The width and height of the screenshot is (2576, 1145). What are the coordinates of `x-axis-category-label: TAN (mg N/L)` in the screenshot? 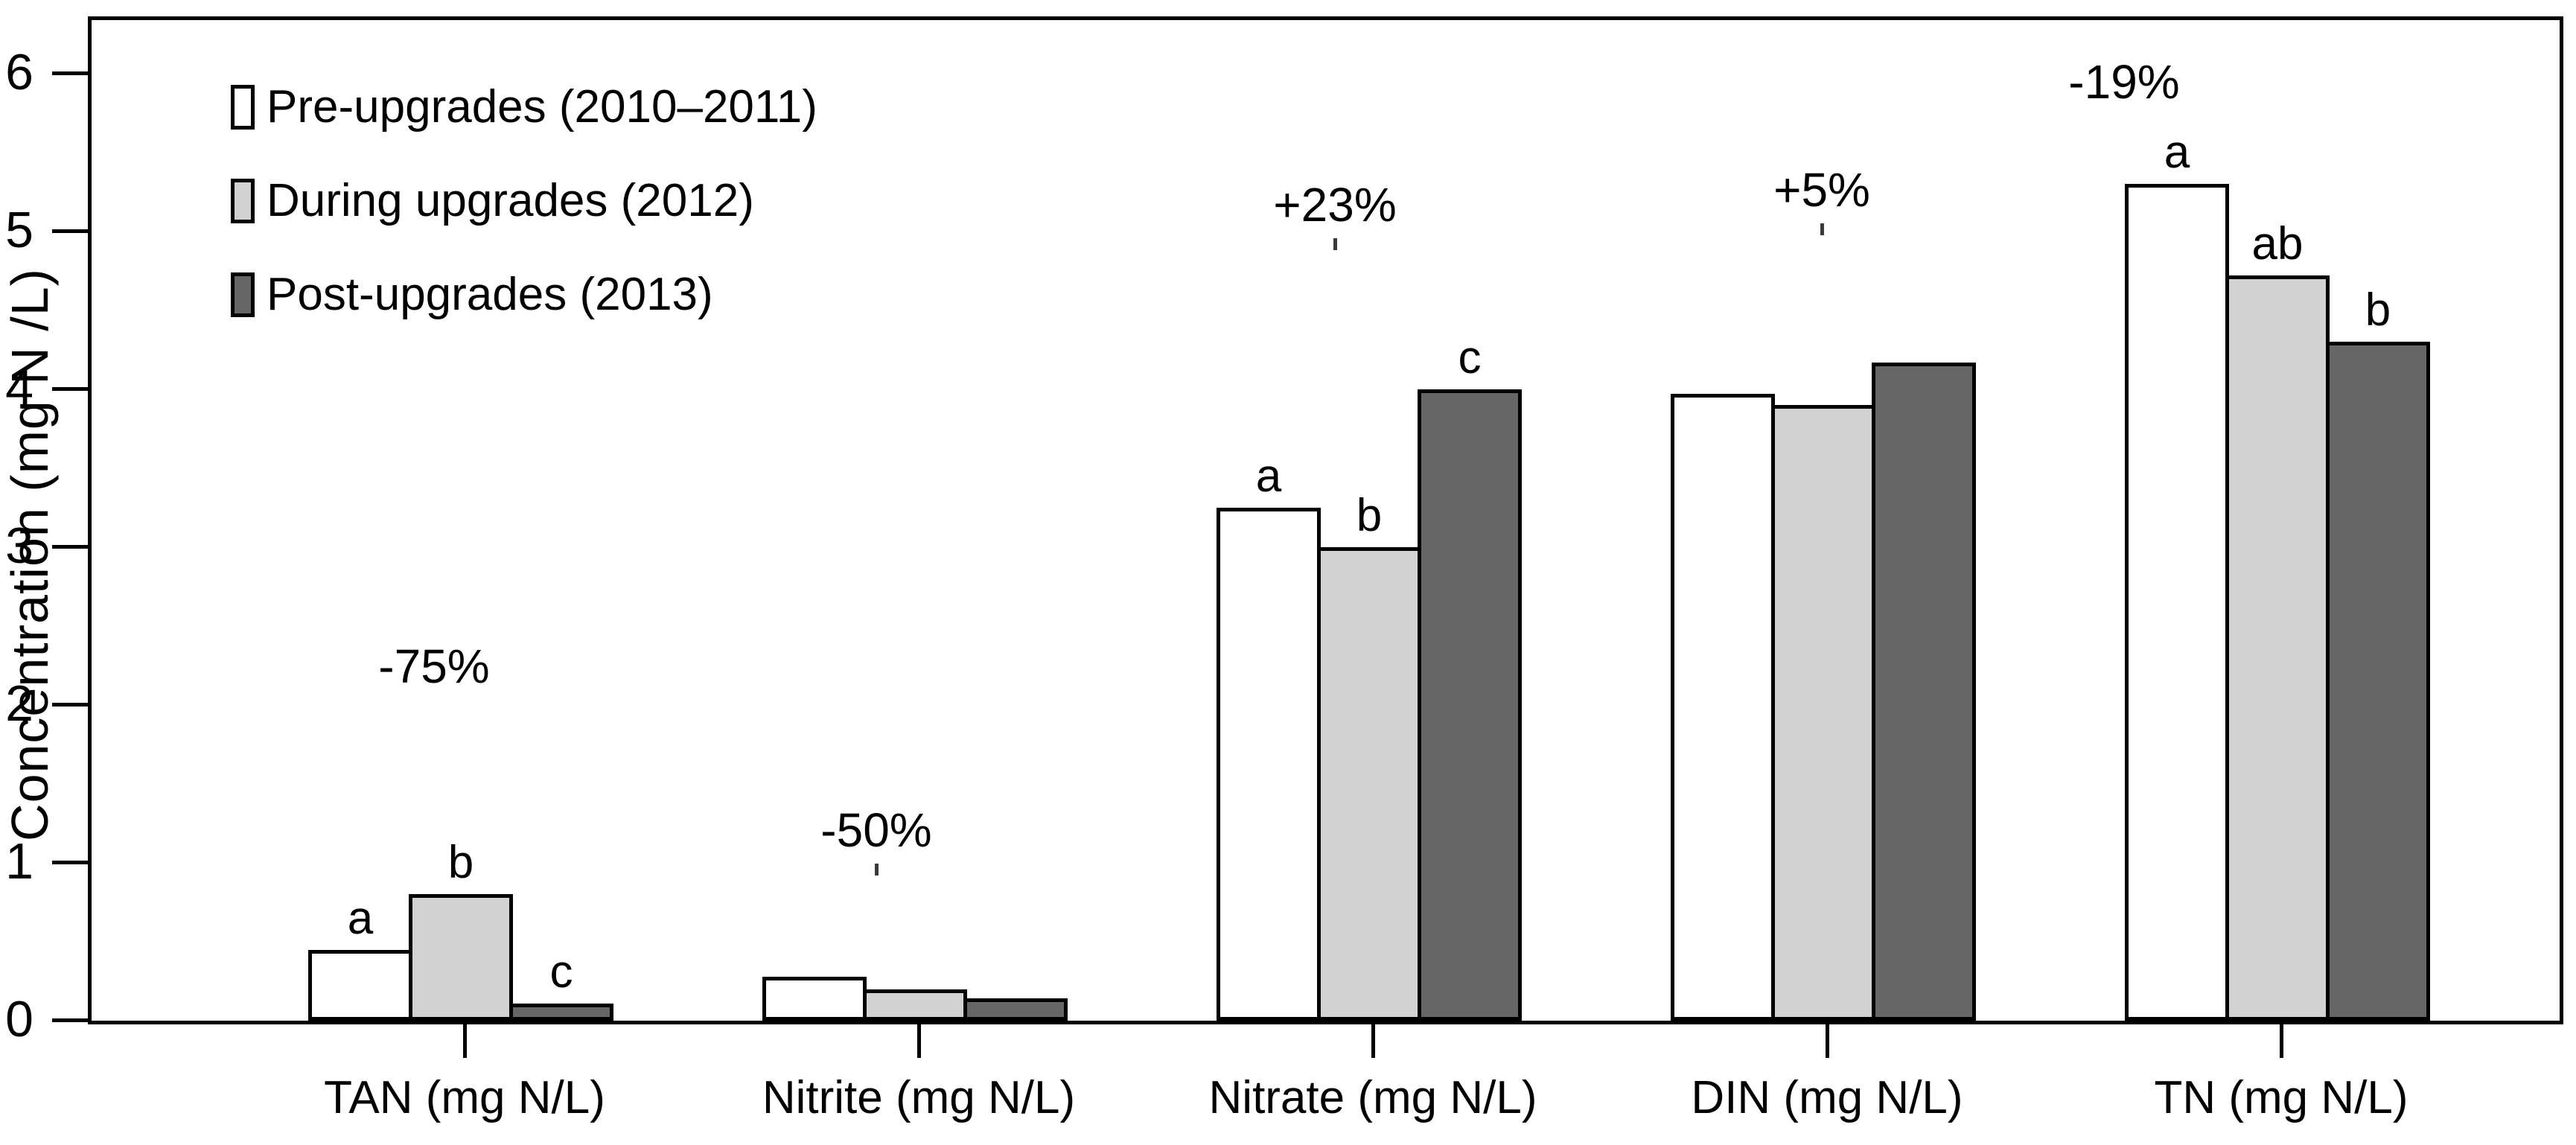 It's located at (464, 1097).